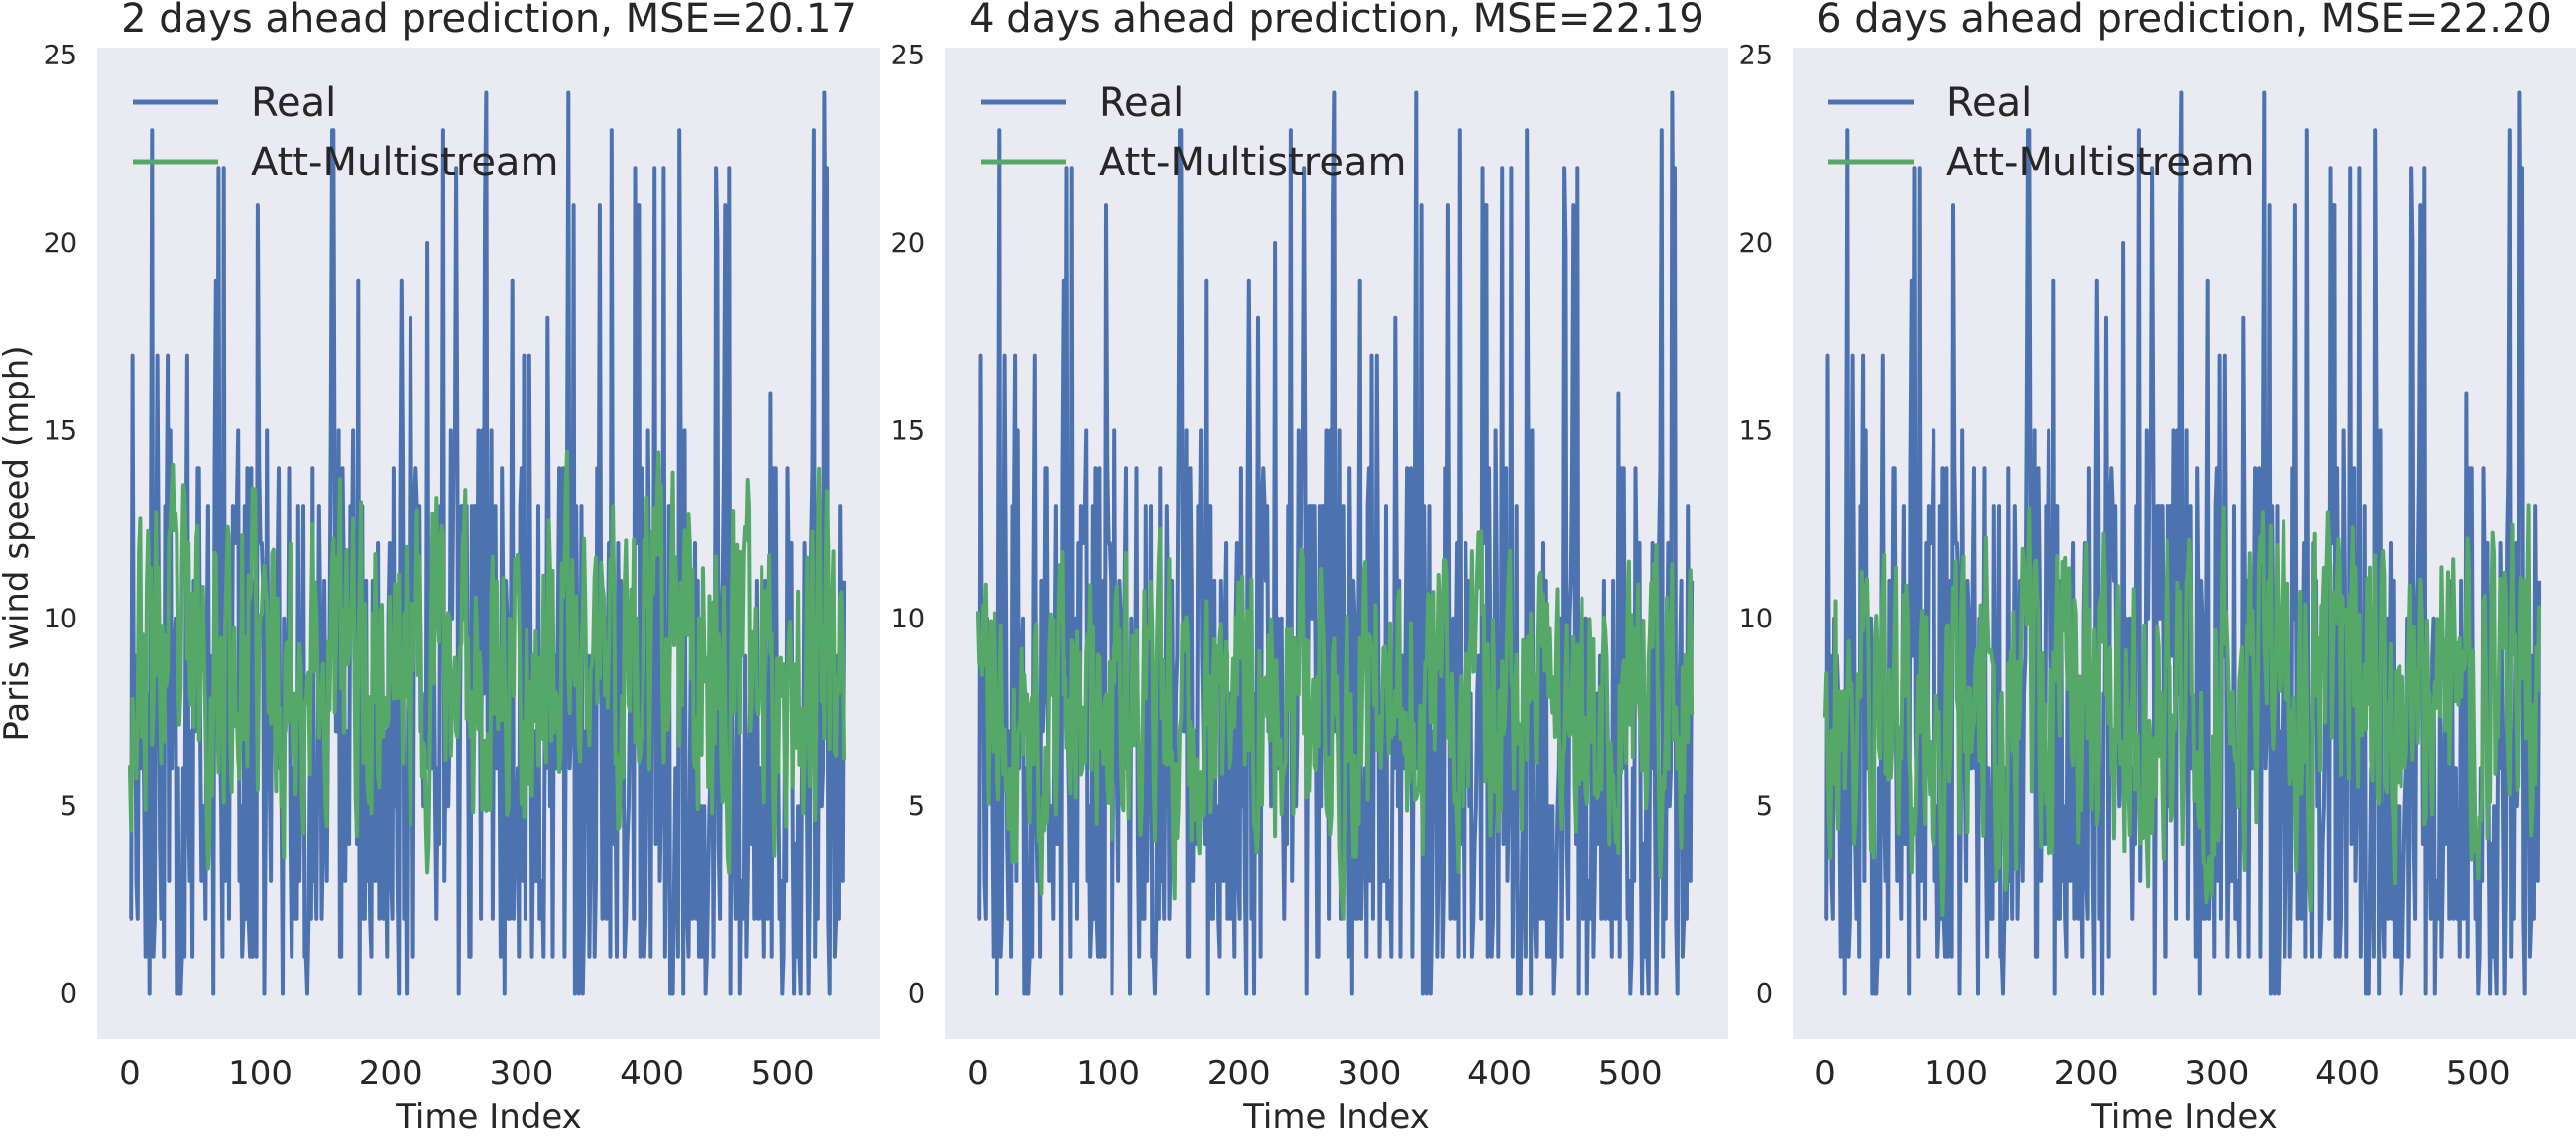 This screenshot has width=2576, height=1137. I want to click on chart-title: 4 days ahead prediction, MSE=22.19, so click(1337, 21).